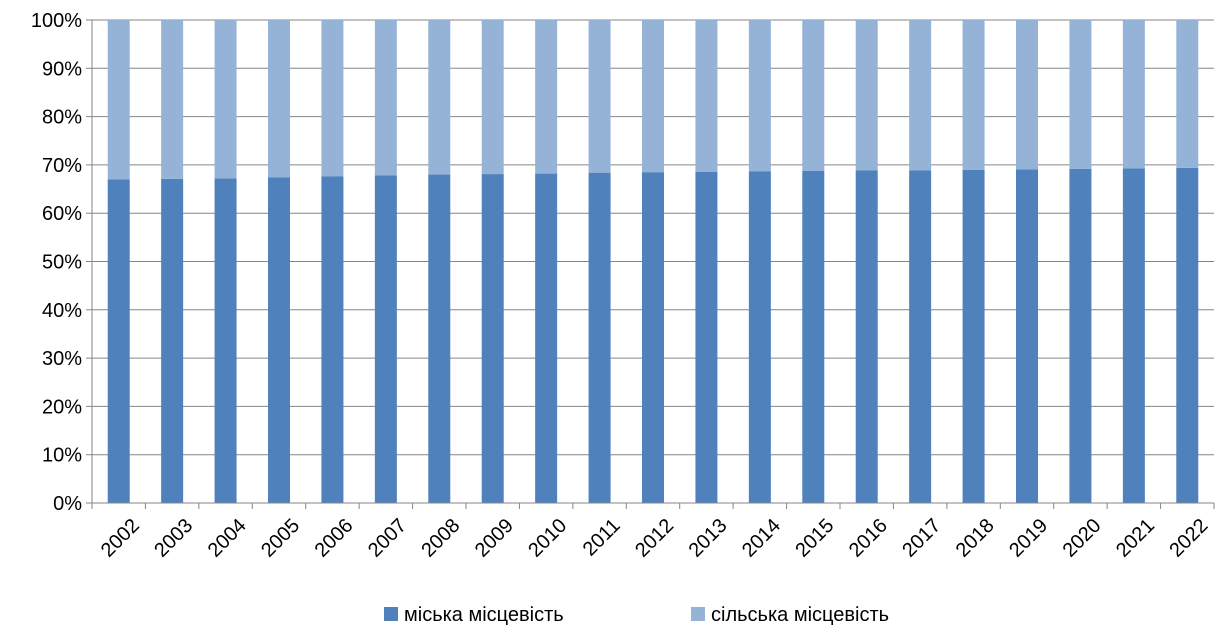 The height and width of the screenshot is (637, 1226). Describe the element at coordinates (1133, 94) in the screenshot. I see `bar-rural-2021` at that location.